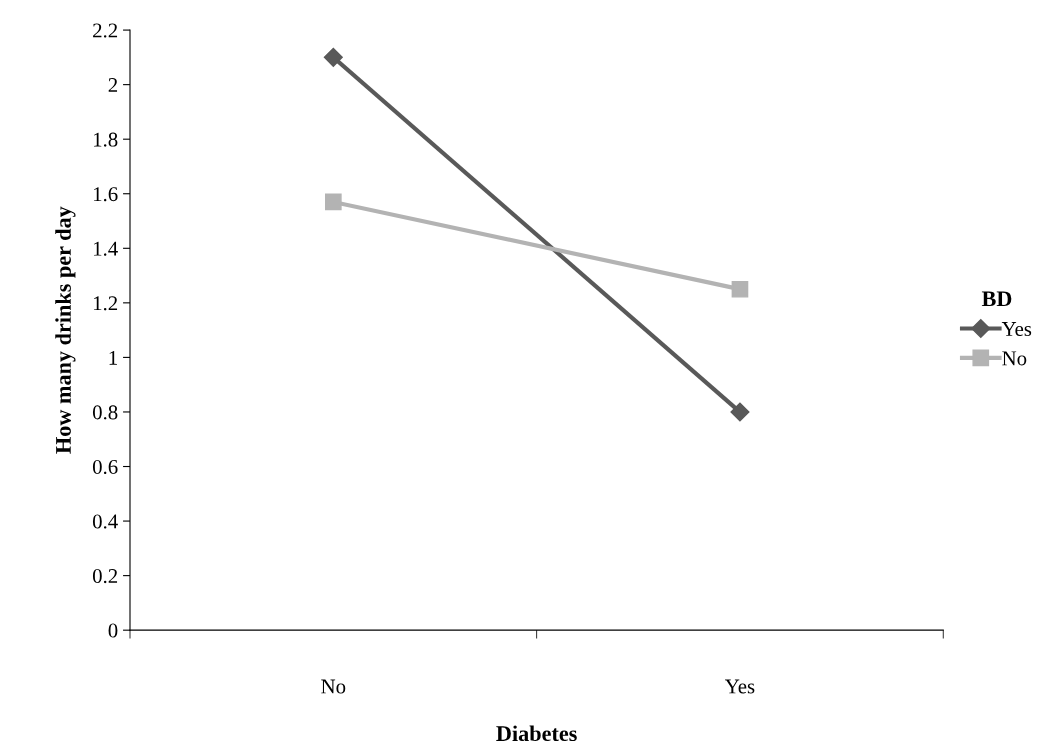 This screenshot has height=752, width=1040. I want to click on y-tick-label: 0.2, so click(105, 576).